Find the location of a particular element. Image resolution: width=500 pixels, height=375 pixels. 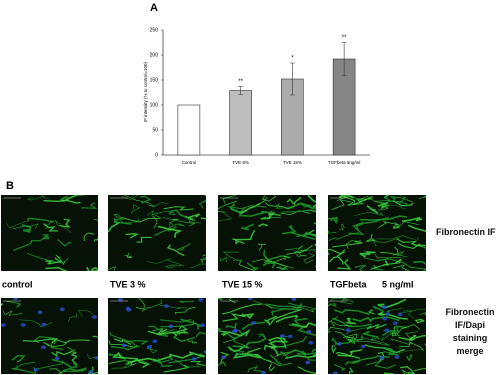

column-labels: control TVE 3 % TVE 15 % TGFbeta 5 ng/ml is located at coordinates (208, 284).